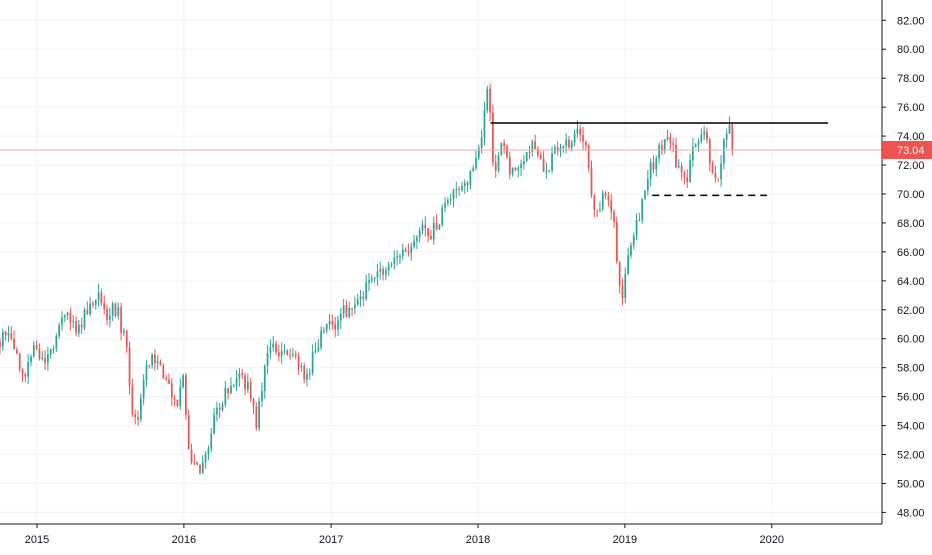  What do you see at coordinates (911, 340) in the screenshot?
I see `y-tick-label: 60.00` at bounding box center [911, 340].